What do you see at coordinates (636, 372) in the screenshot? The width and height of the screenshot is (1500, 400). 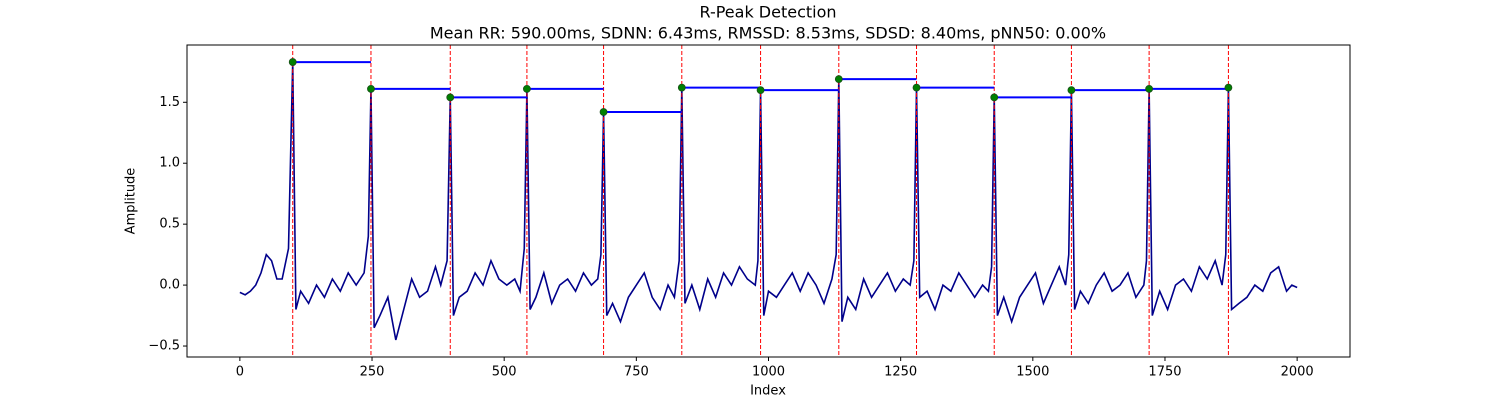 I see `x-tick-label: 750` at bounding box center [636, 372].